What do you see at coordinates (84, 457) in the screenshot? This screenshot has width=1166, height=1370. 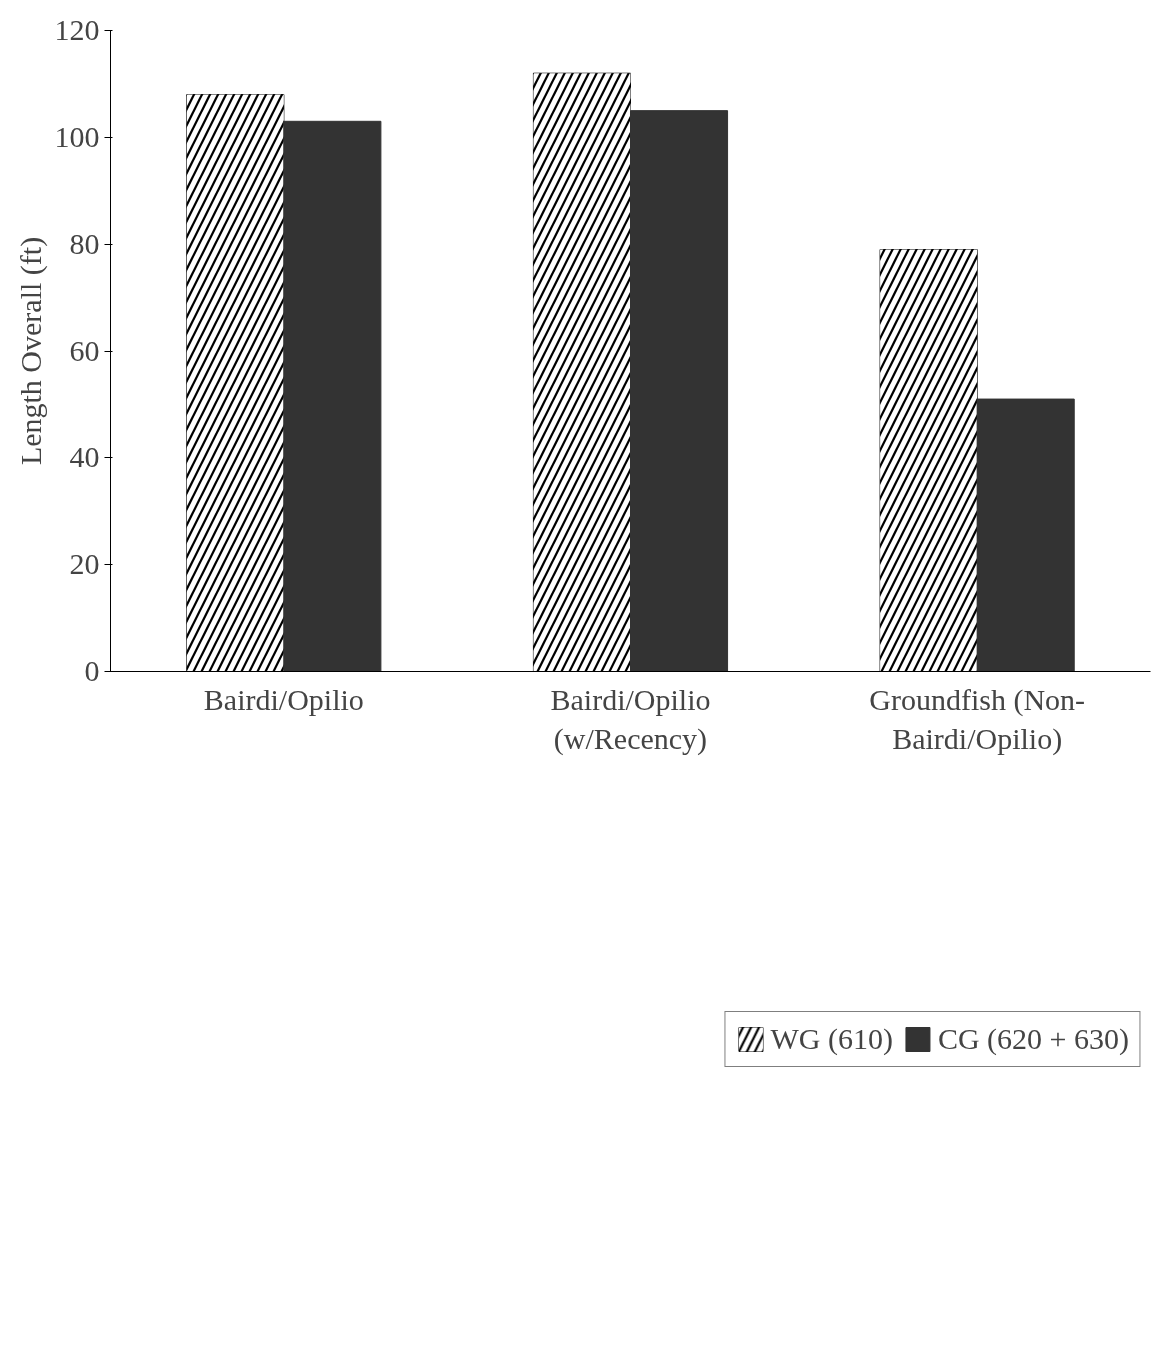 I see `y-tick-label: 40` at bounding box center [84, 457].